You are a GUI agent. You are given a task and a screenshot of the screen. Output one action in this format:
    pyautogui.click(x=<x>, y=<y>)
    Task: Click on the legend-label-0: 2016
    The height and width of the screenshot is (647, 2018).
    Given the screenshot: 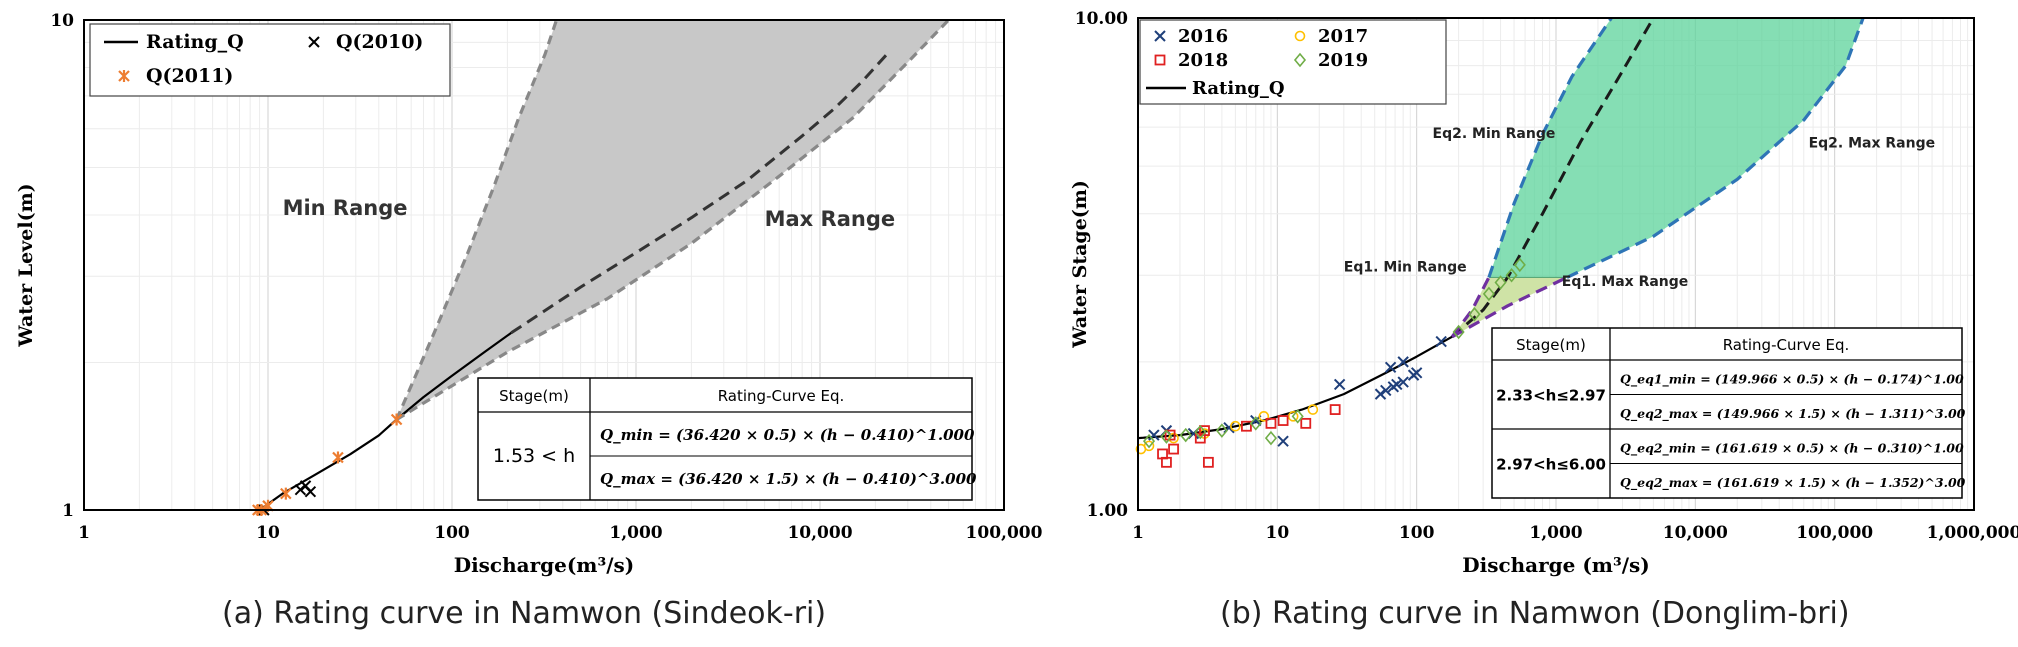 What is the action you would take?
    pyautogui.click(x=1203, y=36)
    